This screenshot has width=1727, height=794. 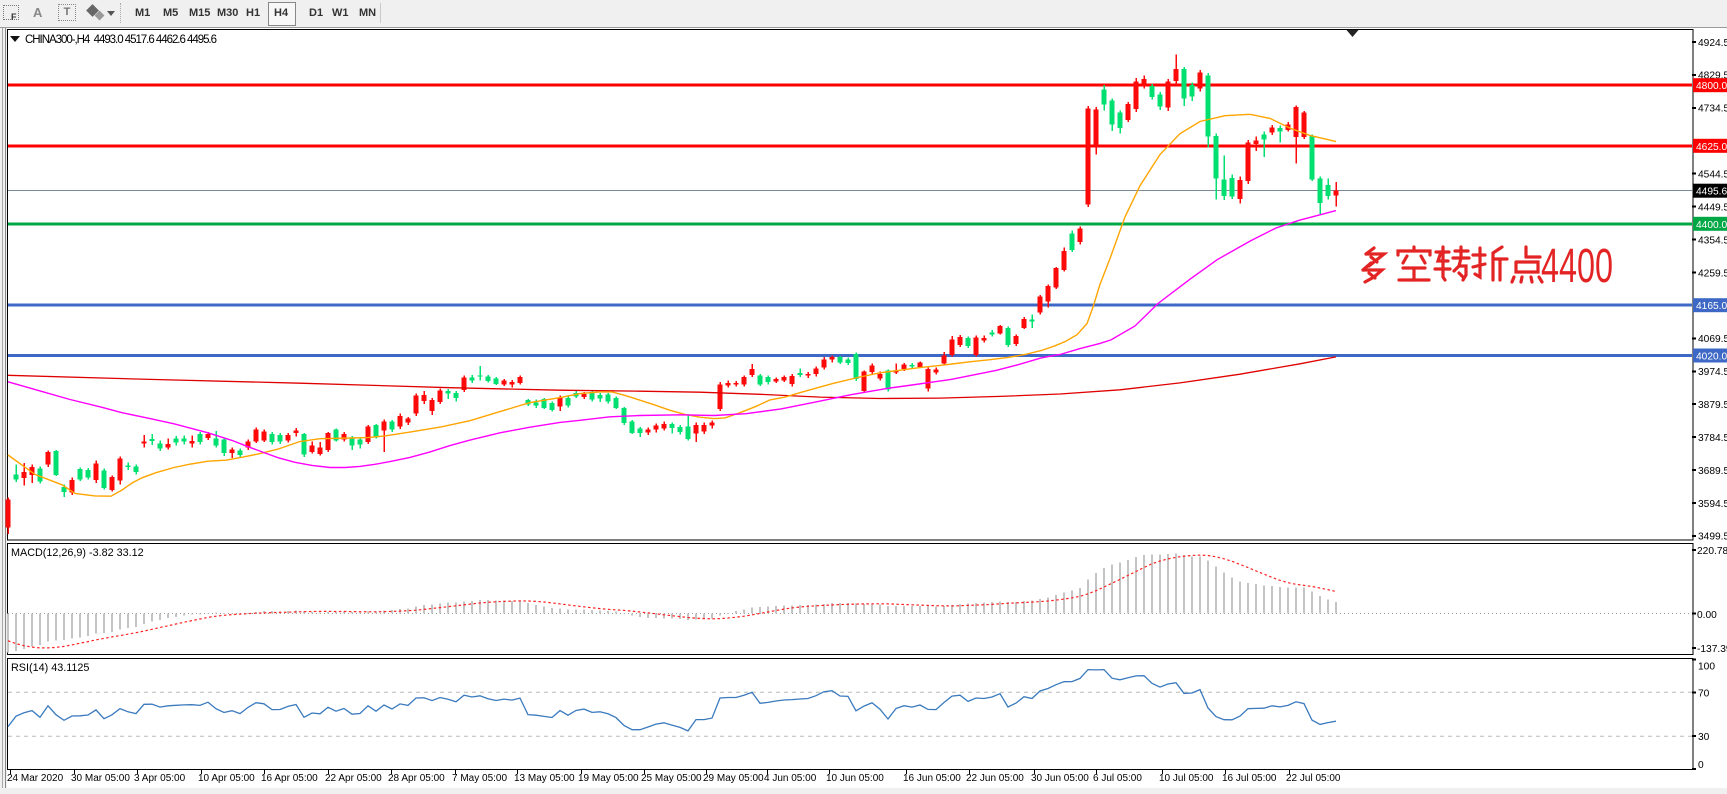 I want to click on svg-text: 0, so click(x=1701, y=765).